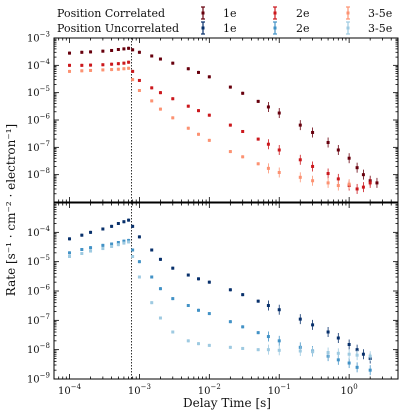 Image resolution: width=407 pixels, height=414 pixels. Describe the element at coordinates (230, 28) in the screenshot. I see `legend-label-uncorrelated-1e: 1e` at that location.